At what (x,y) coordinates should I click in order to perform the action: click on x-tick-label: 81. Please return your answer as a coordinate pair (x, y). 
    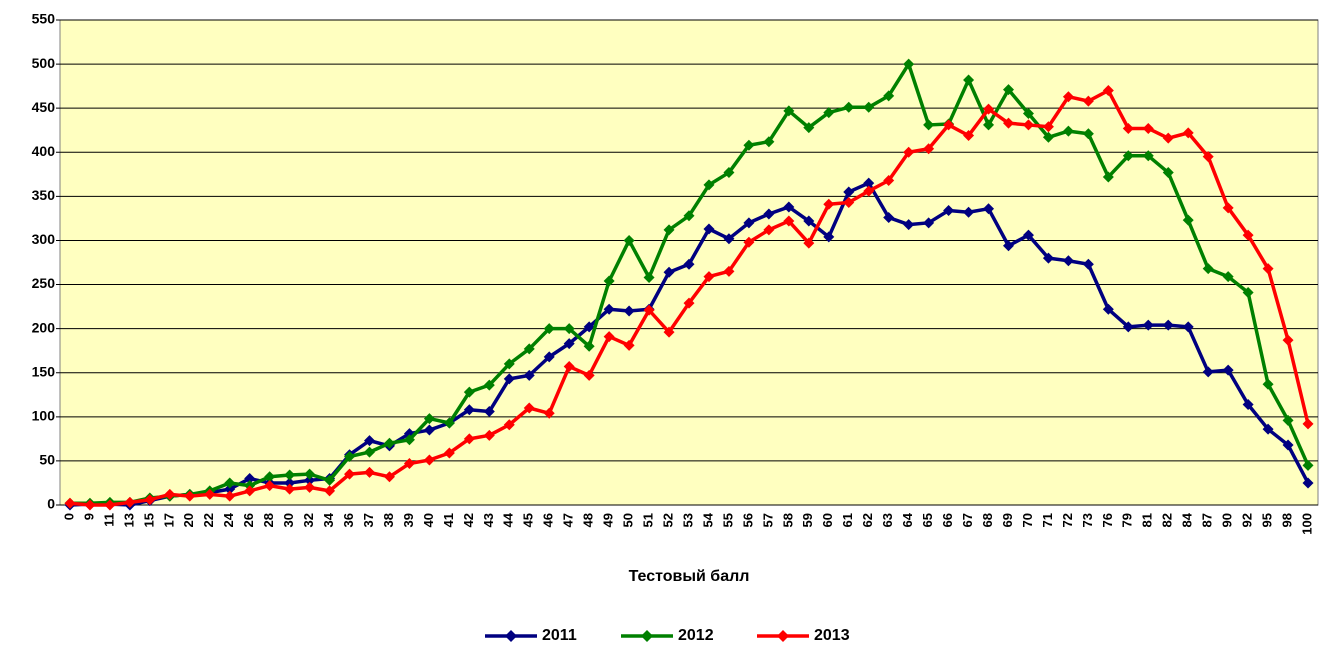
    Looking at the image, I should click on (1147, 520).